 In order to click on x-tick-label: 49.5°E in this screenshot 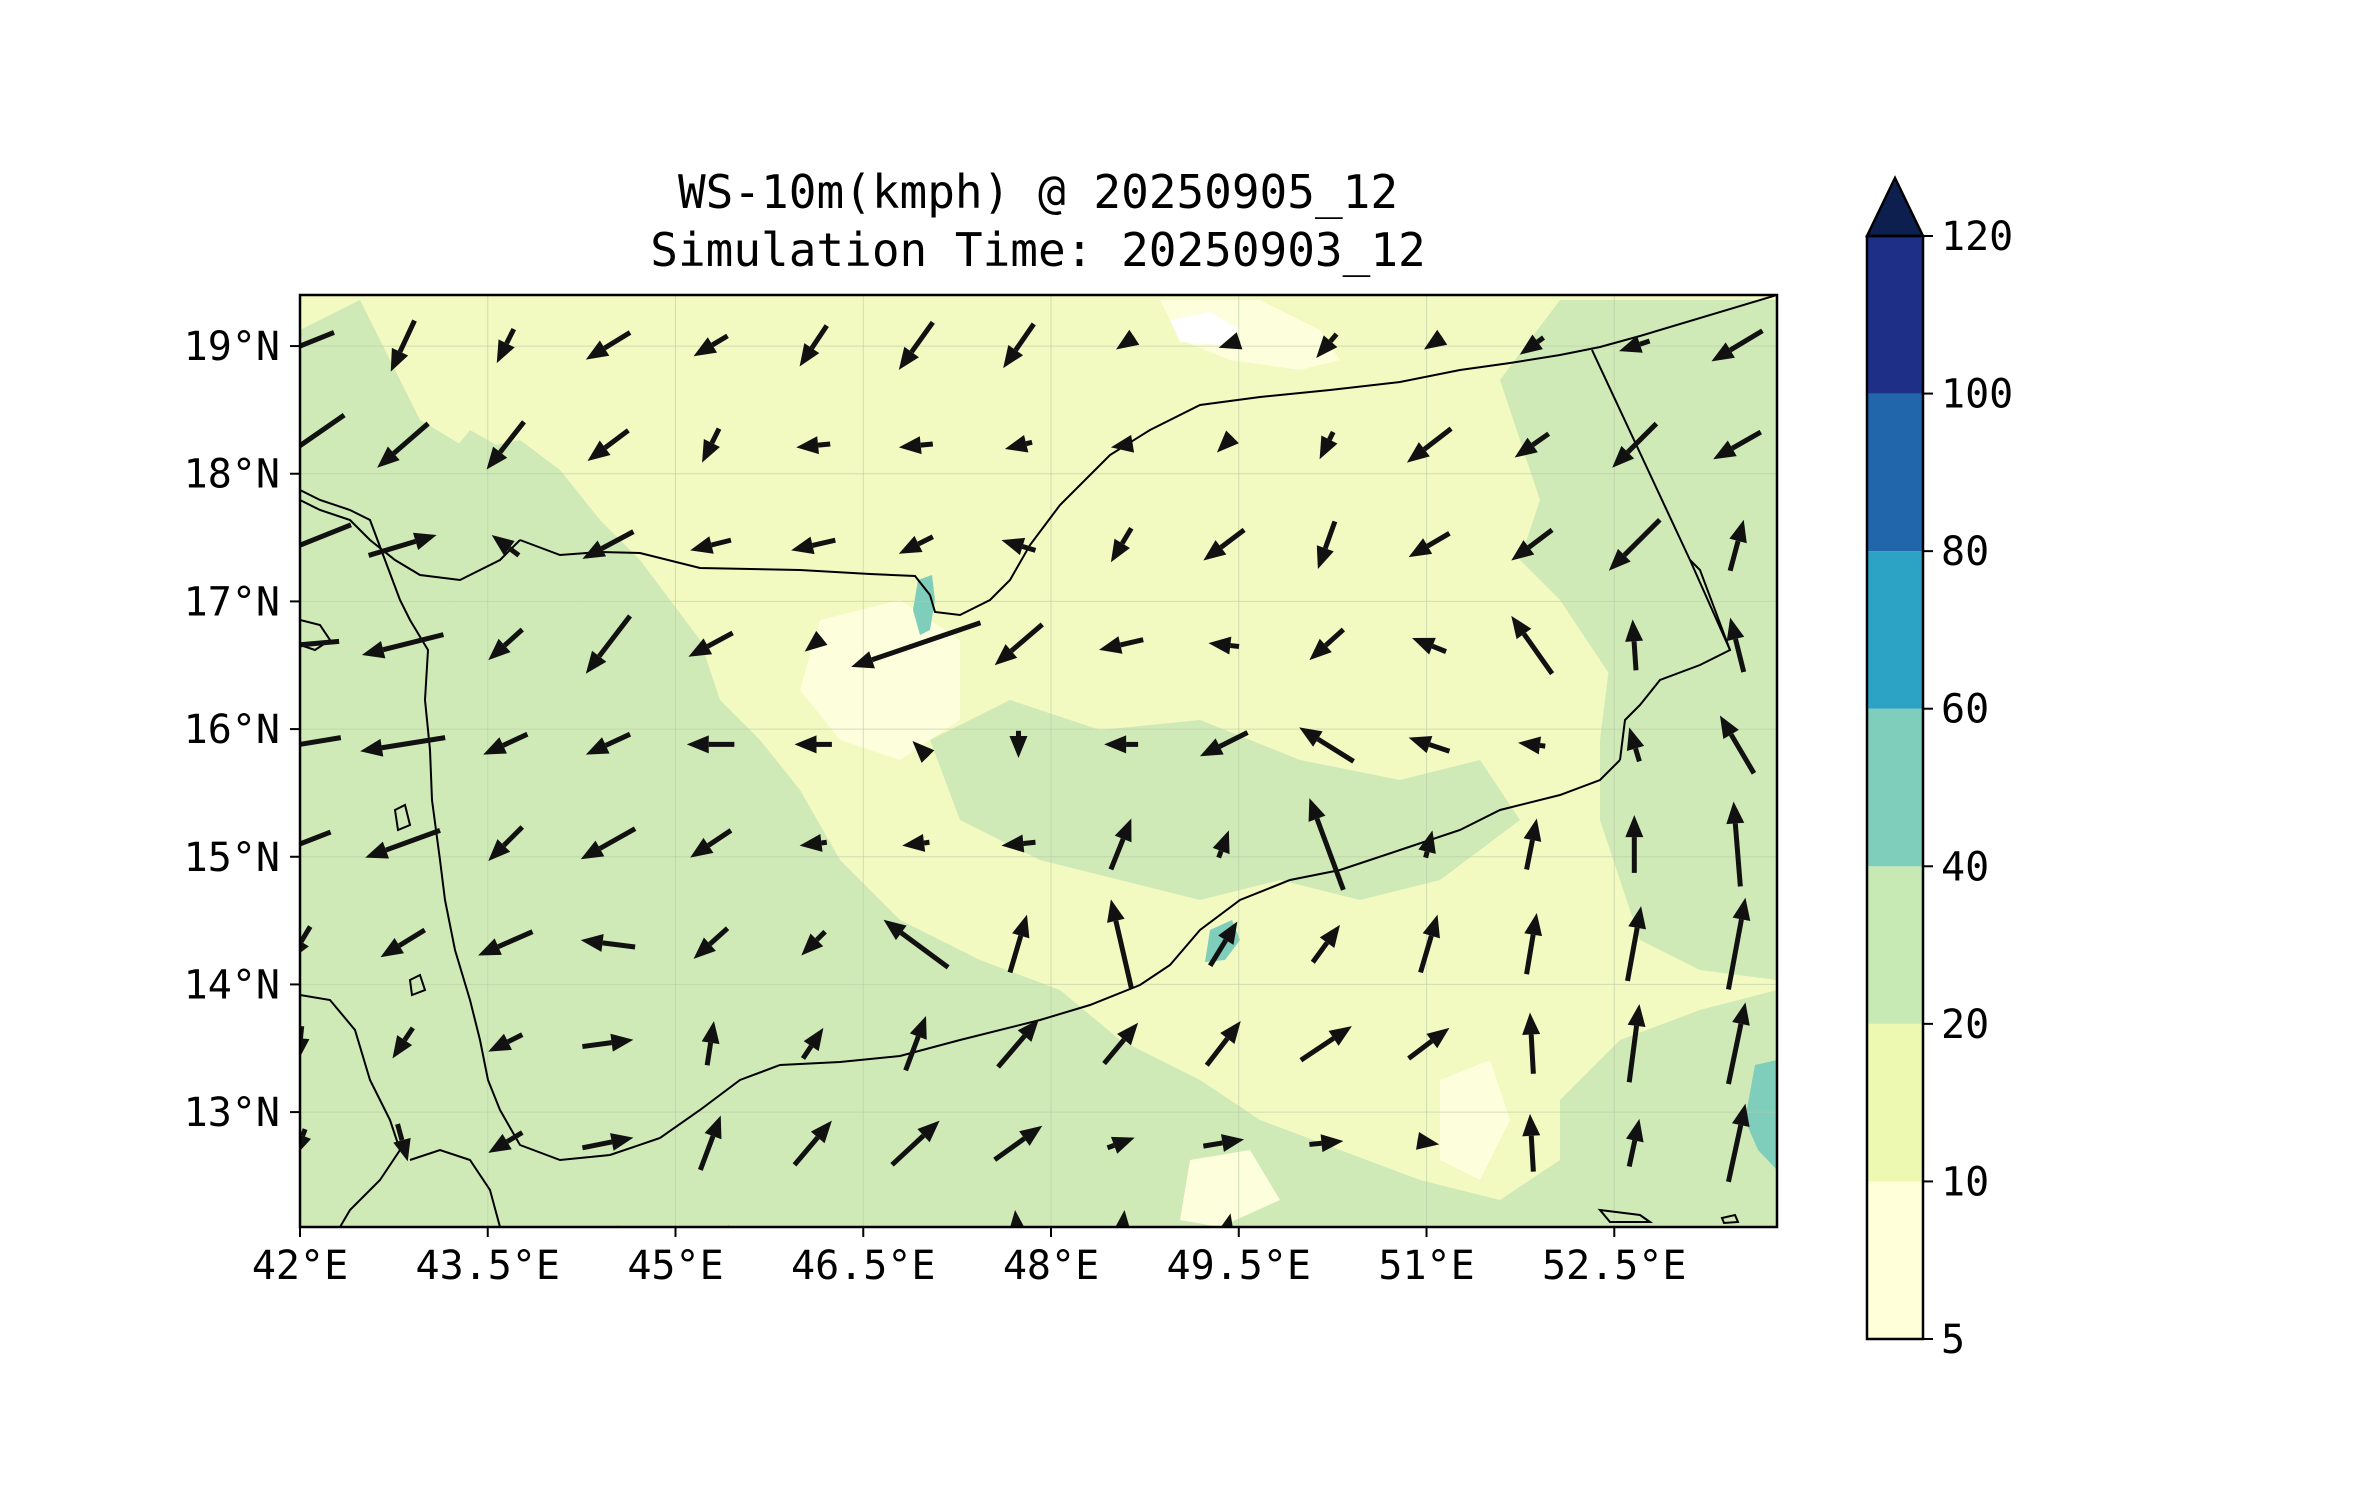, I will do `click(1239, 1266)`.